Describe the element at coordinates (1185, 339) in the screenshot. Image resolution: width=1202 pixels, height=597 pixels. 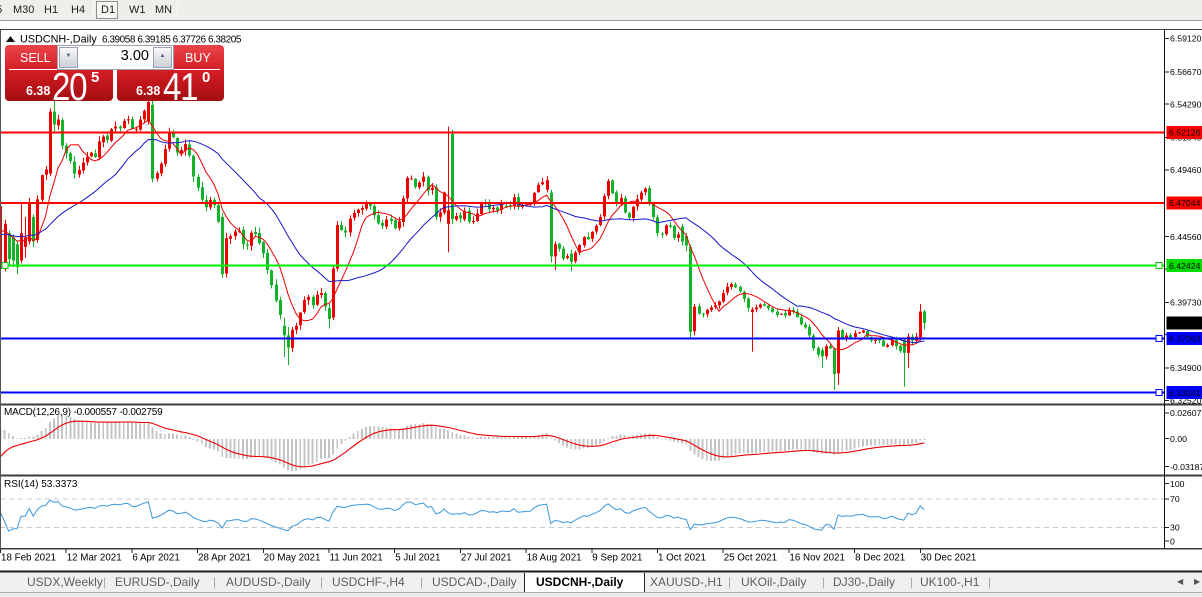
I see `svg-text: 6.37063` at that location.